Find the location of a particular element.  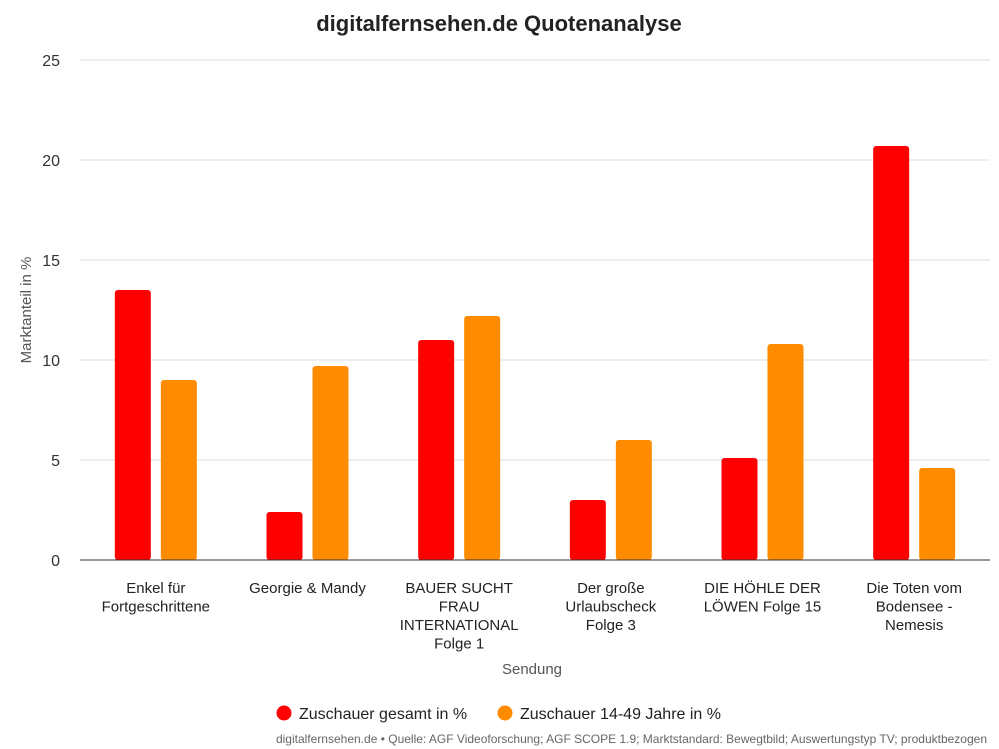

y-tick-label: 15 is located at coordinates (51, 261).